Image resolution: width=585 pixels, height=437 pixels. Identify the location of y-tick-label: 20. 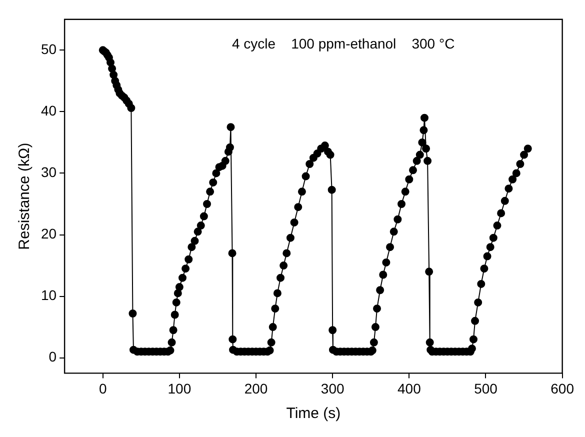
(48, 234).